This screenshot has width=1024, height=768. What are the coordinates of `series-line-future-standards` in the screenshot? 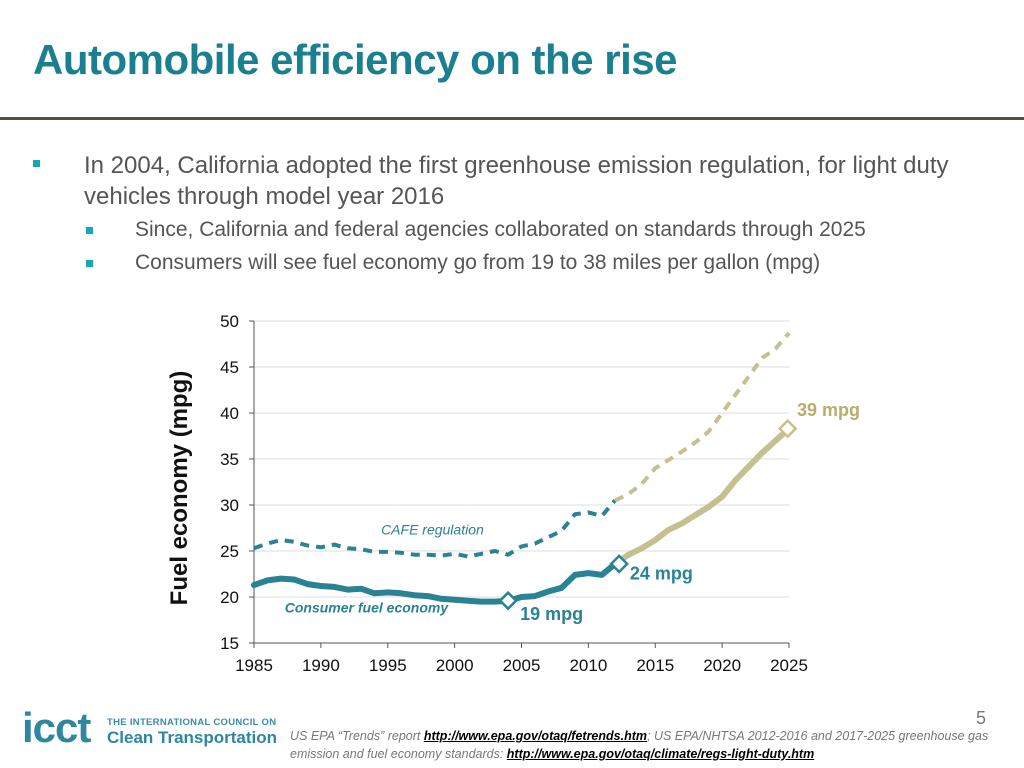 It's located at (702, 417).